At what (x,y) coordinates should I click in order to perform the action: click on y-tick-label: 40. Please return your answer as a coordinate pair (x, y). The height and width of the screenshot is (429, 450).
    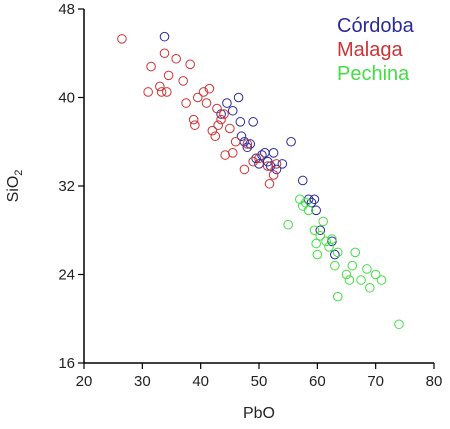
    Looking at the image, I should click on (66, 98).